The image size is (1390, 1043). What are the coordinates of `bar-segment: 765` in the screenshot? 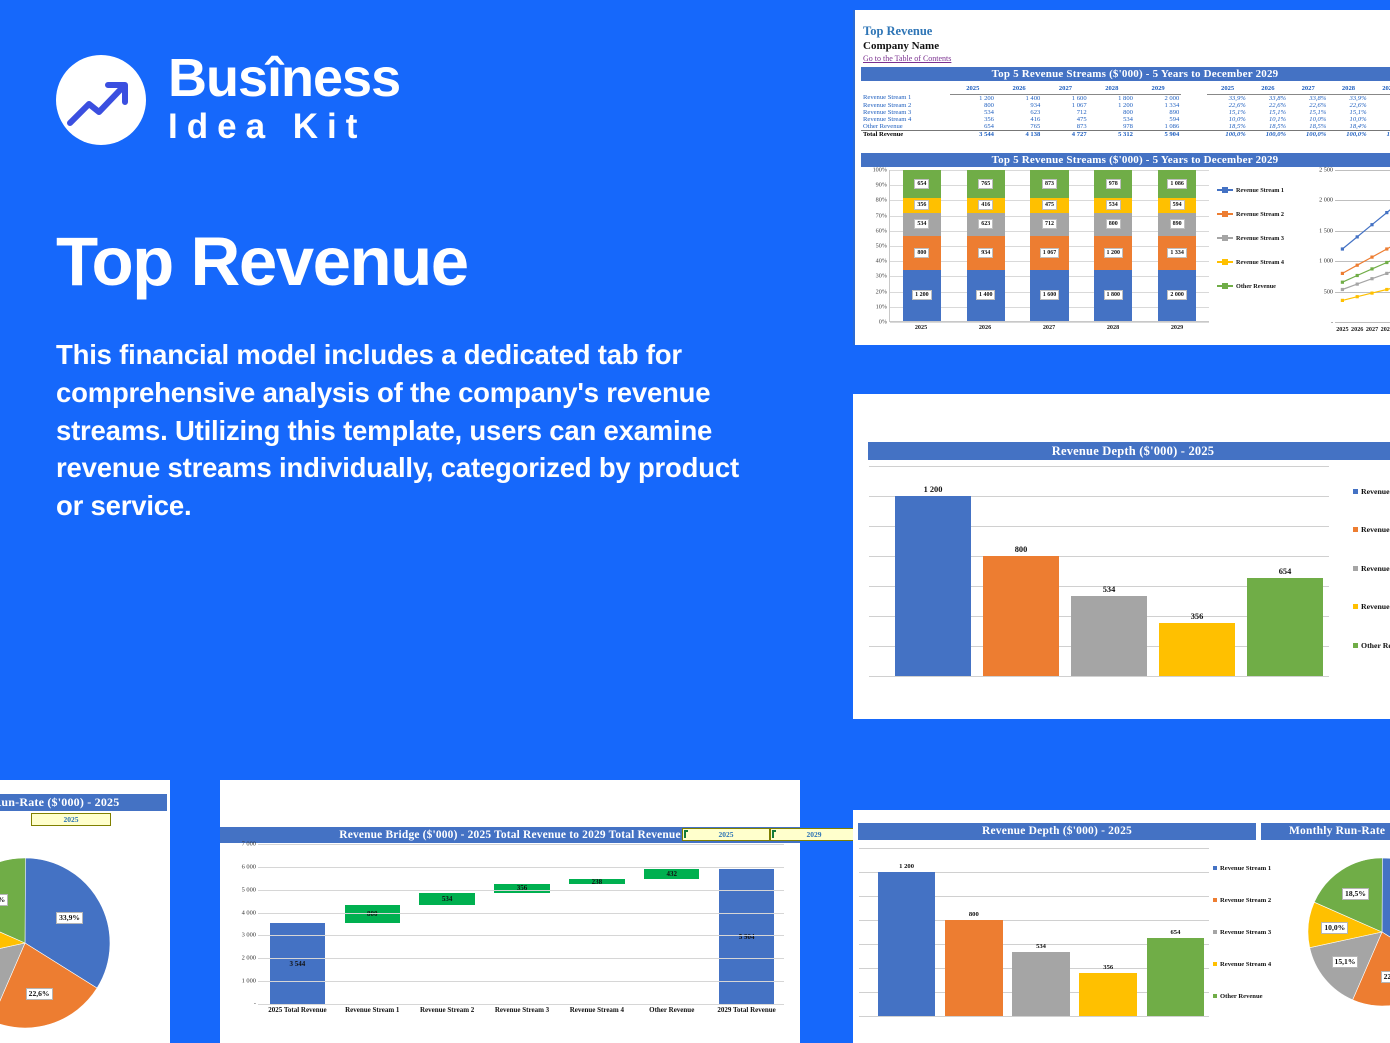 It's located at (985, 184).